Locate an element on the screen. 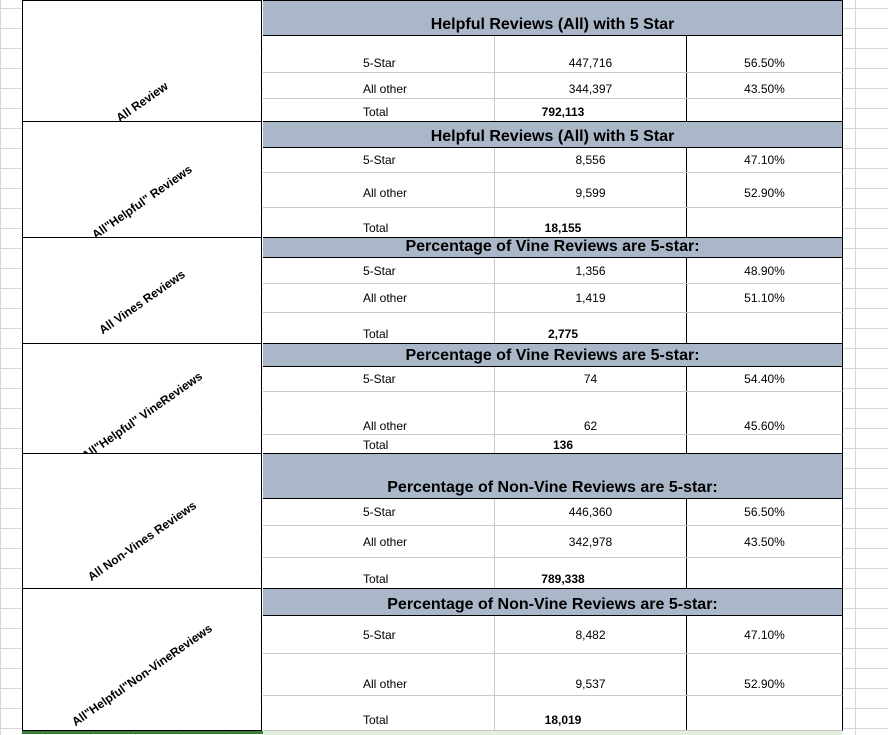 The width and height of the screenshot is (888, 735). selected-cell-border is located at coordinates (142, 732).